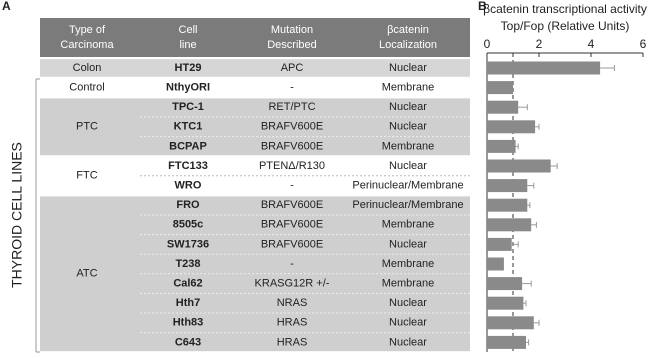 Image resolution: width=650 pixels, height=358 pixels. What do you see at coordinates (292, 166) in the screenshot?
I see `cell: PTENΔ/R130` at bounding box center [292, 166].